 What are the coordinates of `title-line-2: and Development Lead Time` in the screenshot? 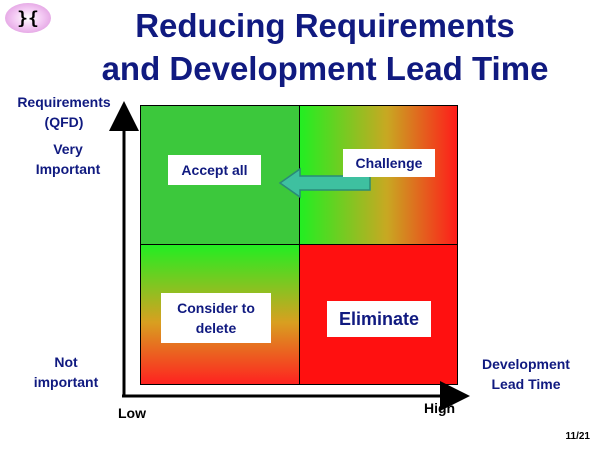 It's located at (325, 68).